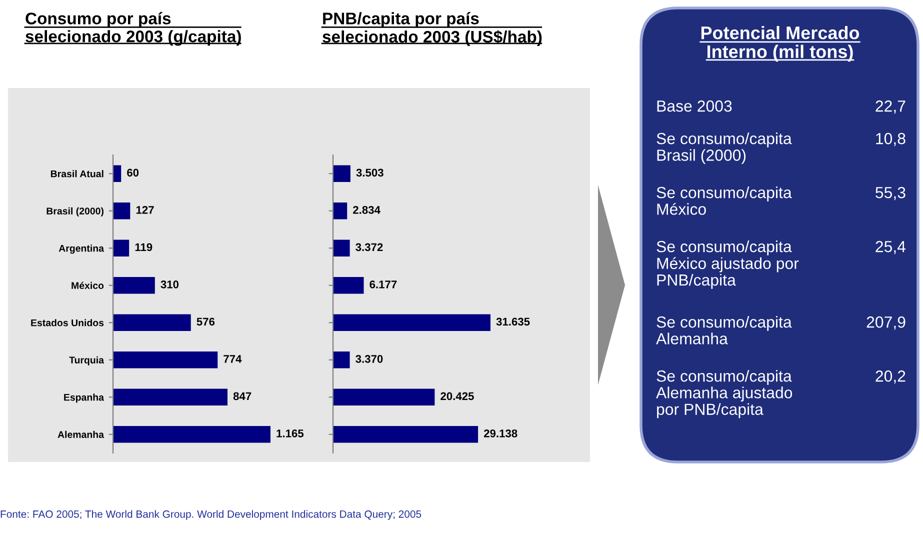 The image size is (923, 544). Describe the element at coordinates (242, 396) in the screenshot. I see `data-label: 847` at that location.